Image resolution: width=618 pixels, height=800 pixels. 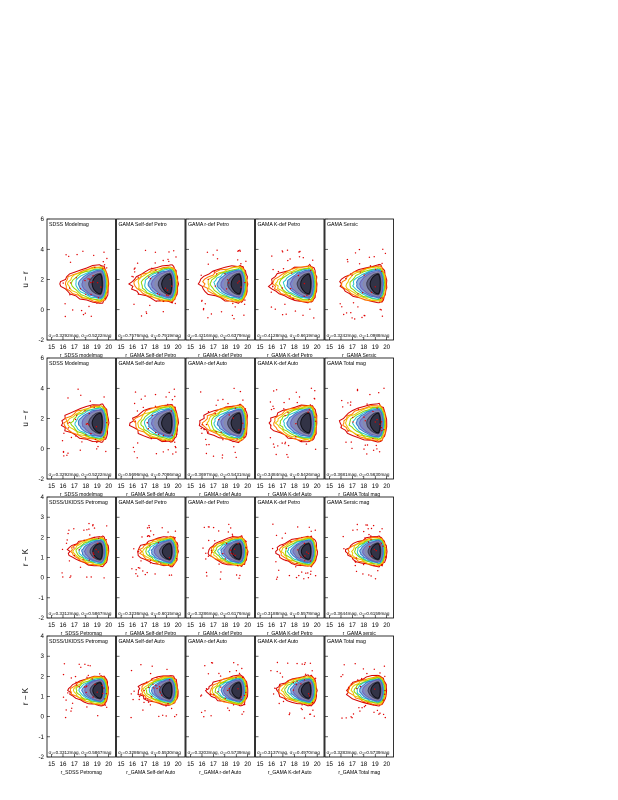 I want to click on x-axis-label: r_GAMA Sersic, so click(x=359, y=356).